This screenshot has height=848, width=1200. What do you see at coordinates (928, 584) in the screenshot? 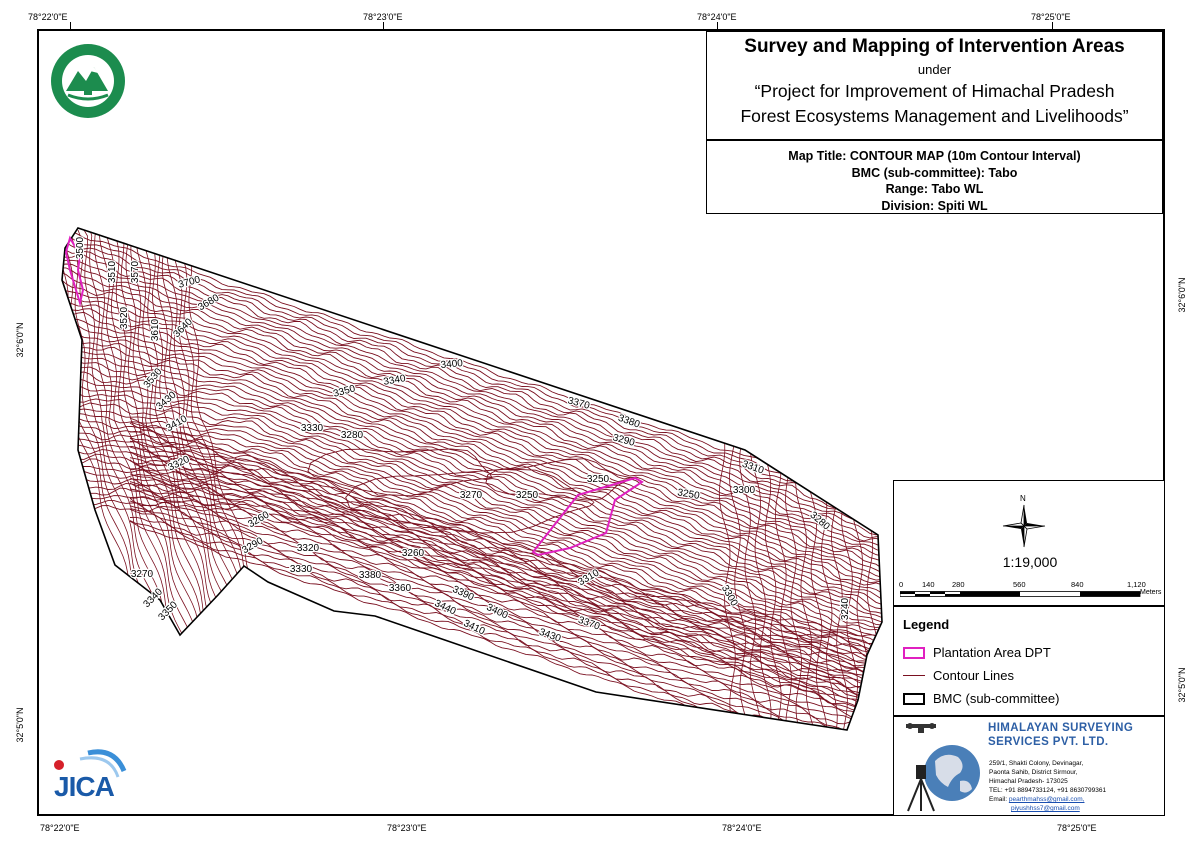
I see `scale-tick-140: 140` at bounding box center [928, 584].